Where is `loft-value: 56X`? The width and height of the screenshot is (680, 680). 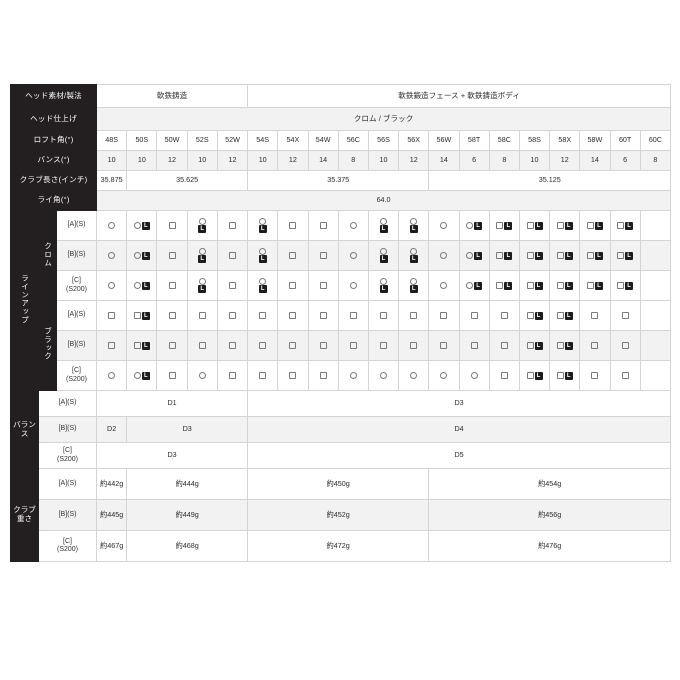
loft-value: 56X is located at coordinates (414, 140).